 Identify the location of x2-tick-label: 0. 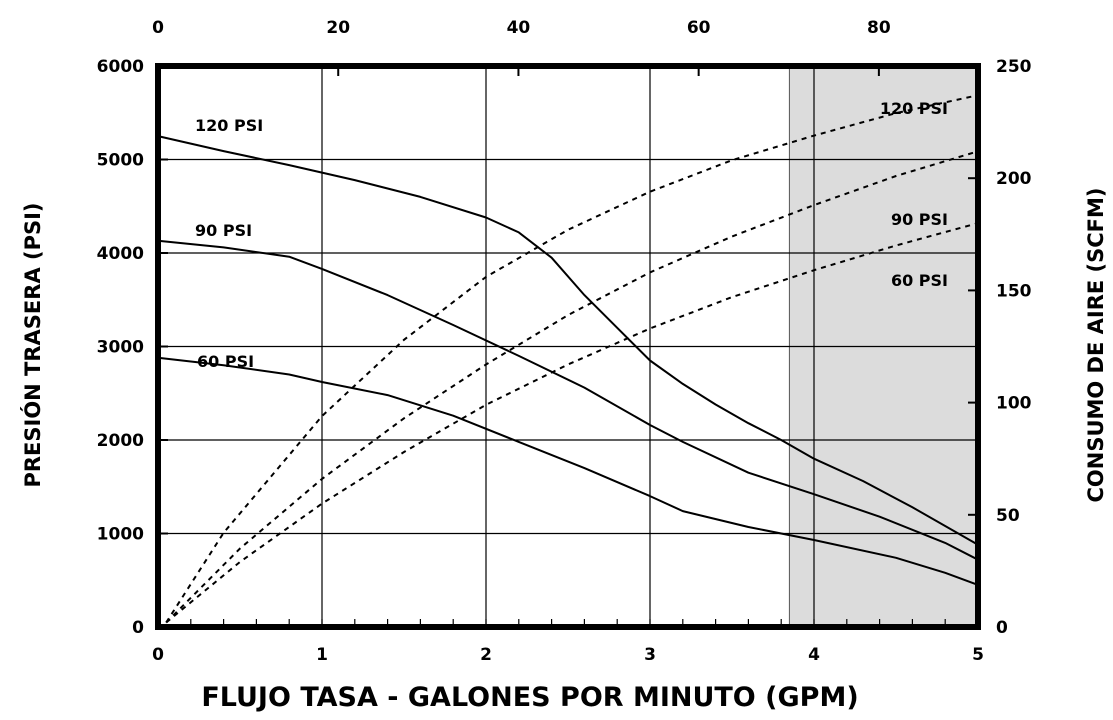
(158, 28).